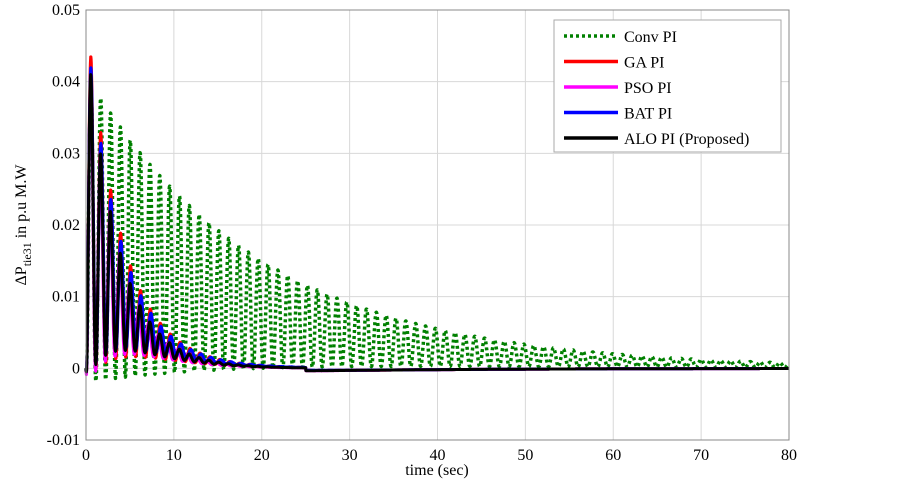 This screenshot has width=900, height=493. What do you see at coordinates (262, 455) in the screenshot?
I see `x-tick-label: 20` at bounding box center [262, 455].